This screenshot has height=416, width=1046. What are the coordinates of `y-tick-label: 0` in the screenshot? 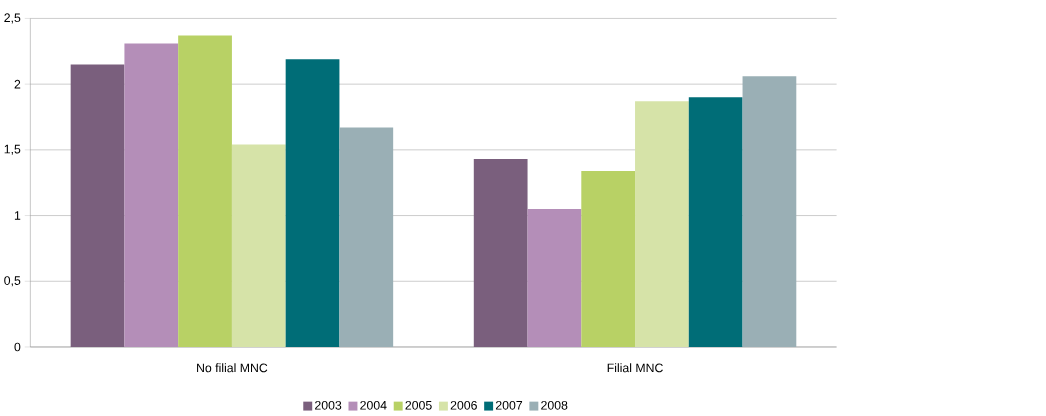 It's located at (17, 347).